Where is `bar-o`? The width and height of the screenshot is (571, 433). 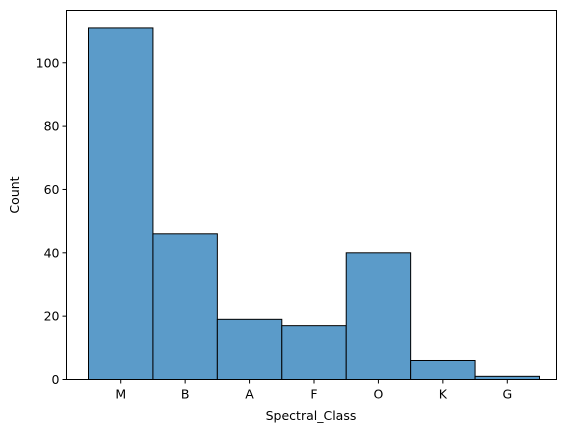 bar-o is located at coordinates (378, 316).